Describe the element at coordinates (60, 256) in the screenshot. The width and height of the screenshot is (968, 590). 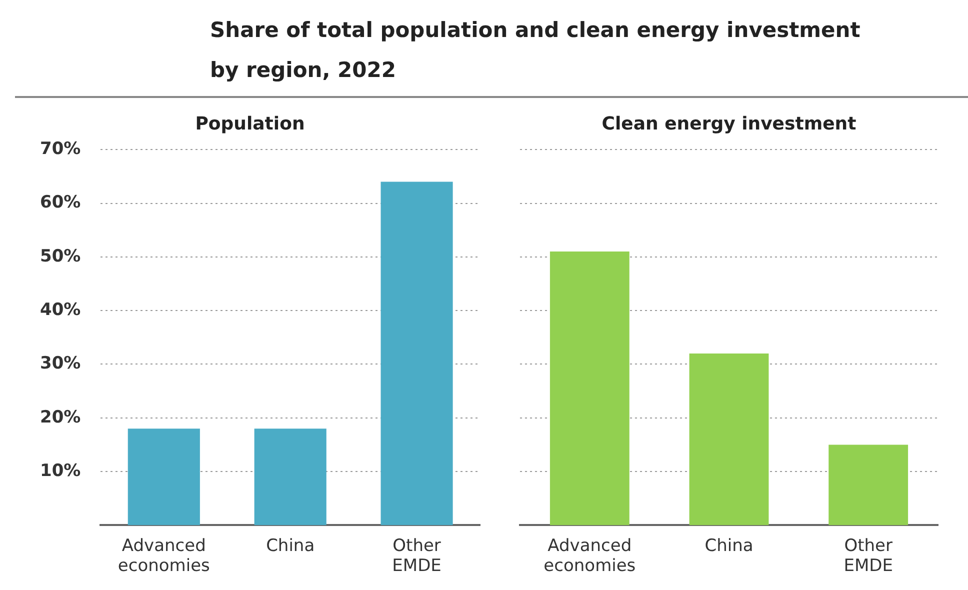
I see `y-tick-label: 50%` at that location.